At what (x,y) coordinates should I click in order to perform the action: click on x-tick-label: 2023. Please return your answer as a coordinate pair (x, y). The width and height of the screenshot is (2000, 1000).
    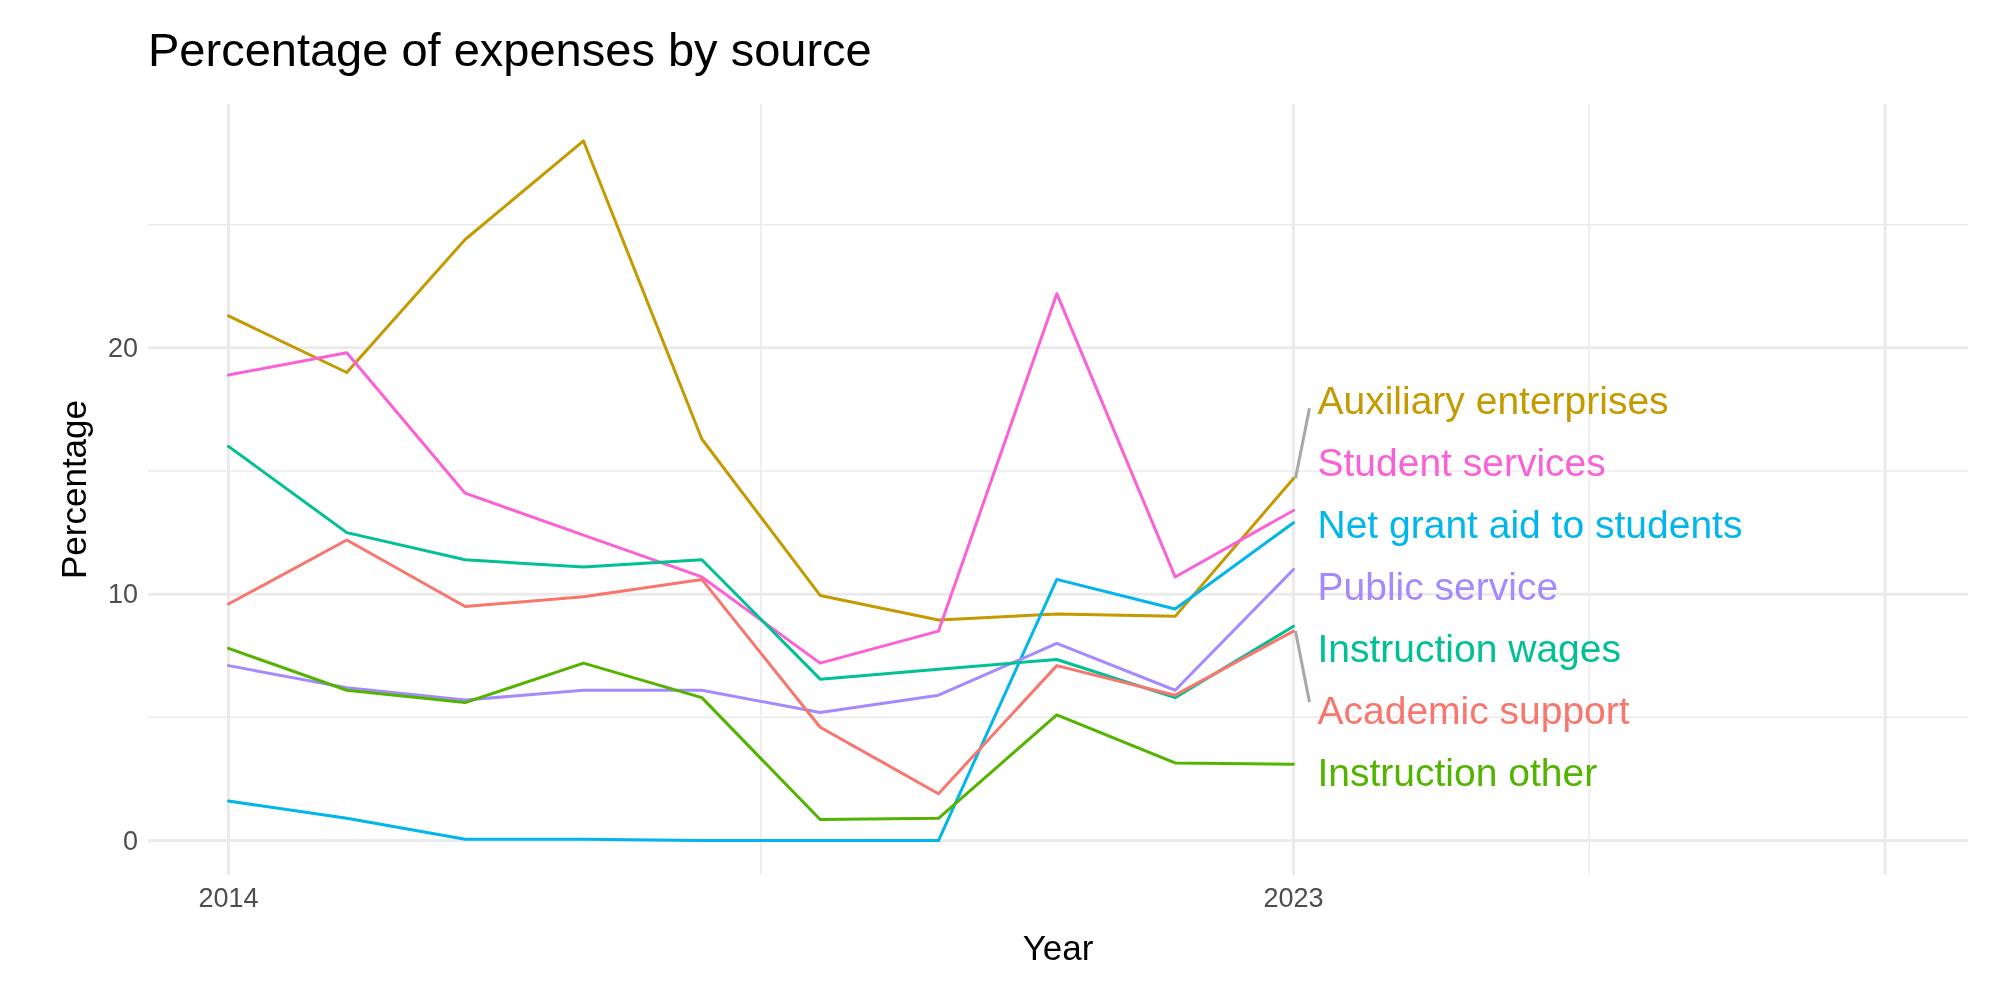
    Looking at the image, I should click on (1293, 898).